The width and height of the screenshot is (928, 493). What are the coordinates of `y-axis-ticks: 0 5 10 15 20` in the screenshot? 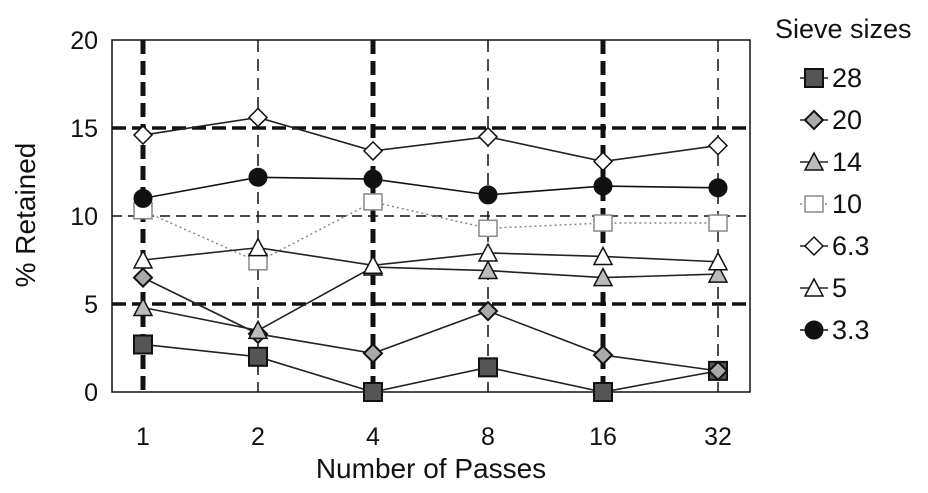 It's located at (84, 217).